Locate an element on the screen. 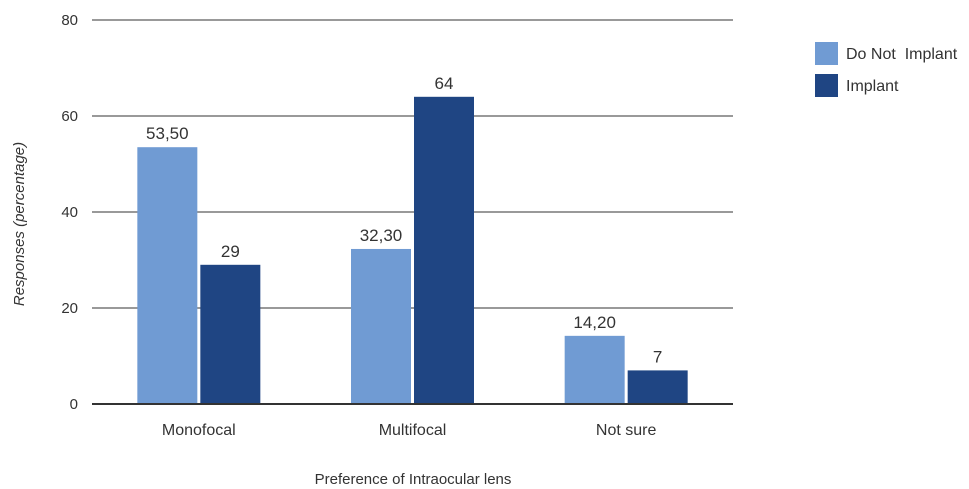 This screenshot has height=489, width=969. legend: Do Not Implant Implant is located at coordinates (886, 69).